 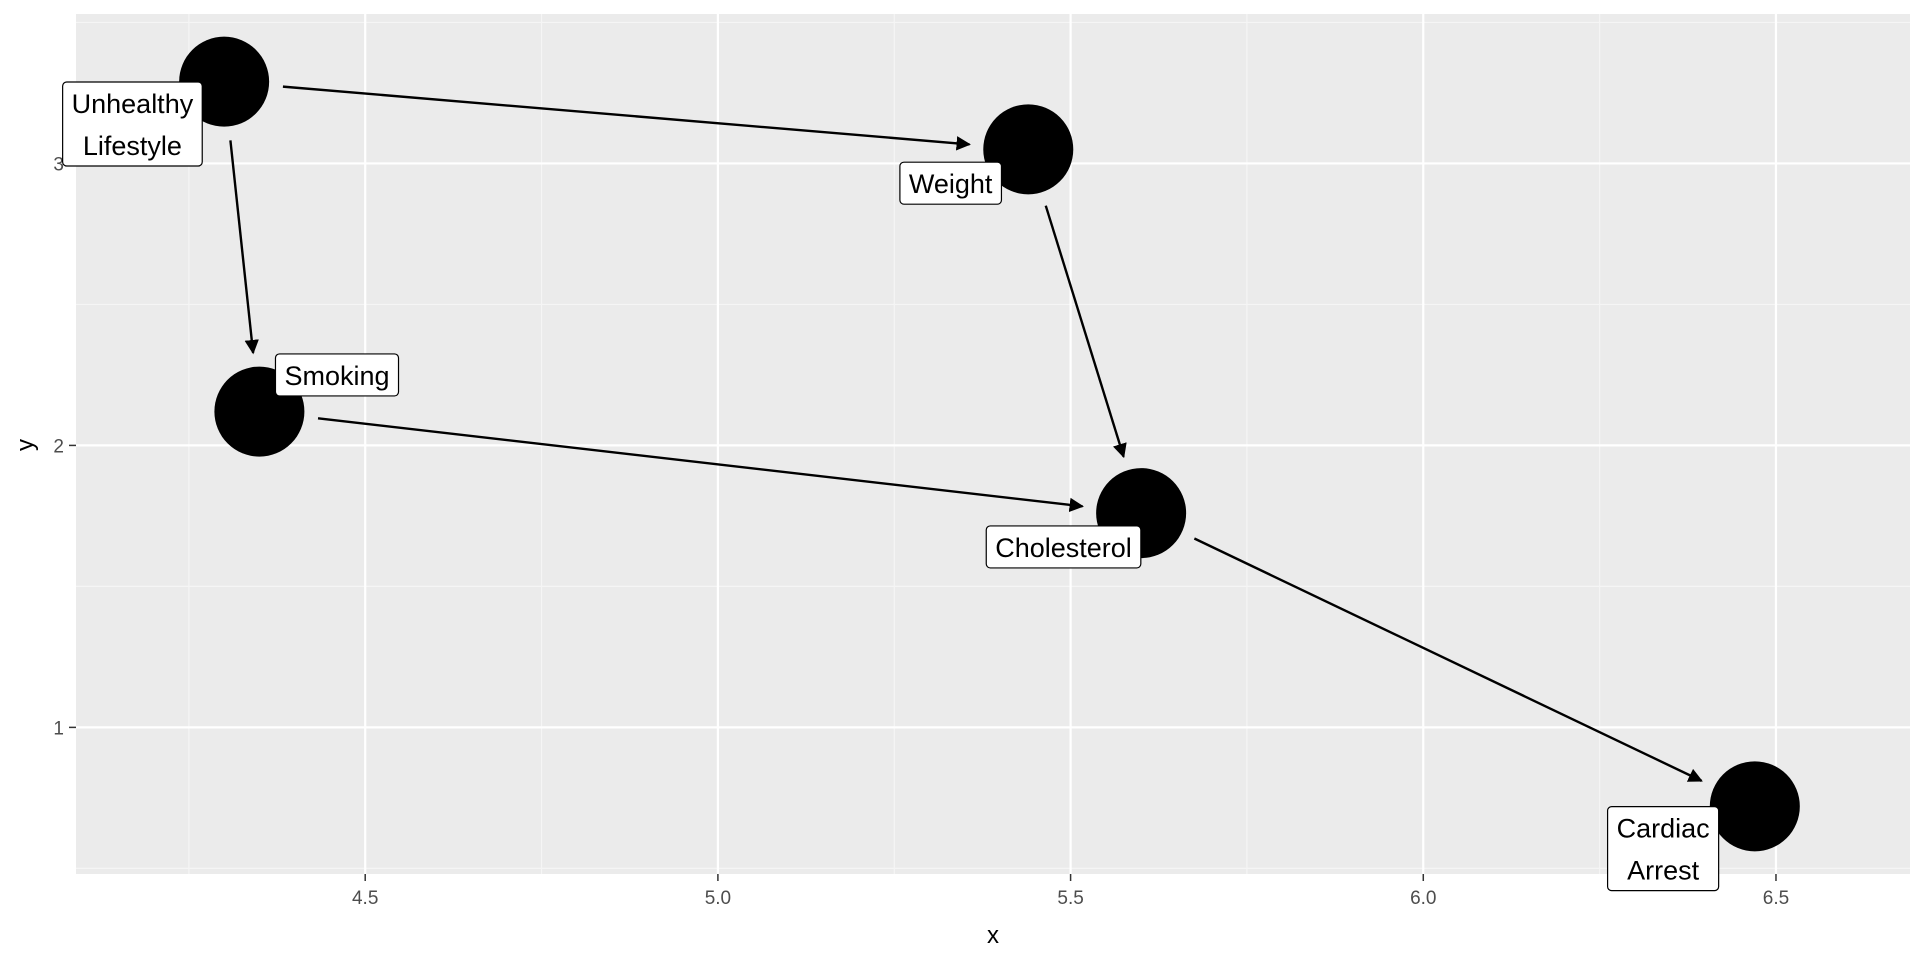 What do you see at coordinates (1663, 829) in the screenshot?
I see `node-label-text: Cardiac` at bounding box center [1663, 829].